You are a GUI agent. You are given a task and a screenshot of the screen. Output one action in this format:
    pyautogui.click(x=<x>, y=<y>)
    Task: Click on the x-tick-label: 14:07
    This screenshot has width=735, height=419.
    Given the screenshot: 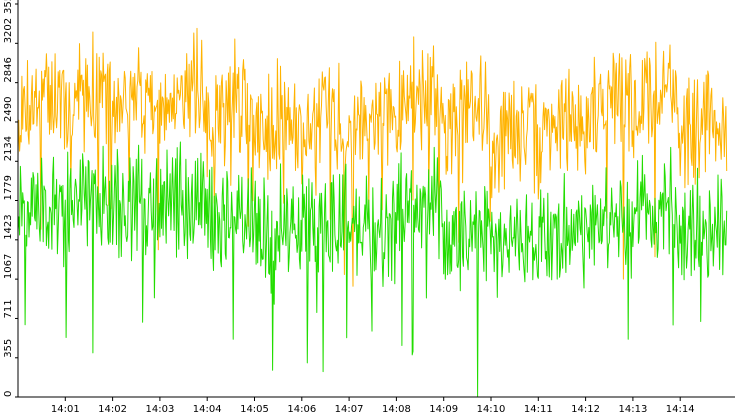 What is the action you would take?
    pyautogui.click(x=349, y=409)
    